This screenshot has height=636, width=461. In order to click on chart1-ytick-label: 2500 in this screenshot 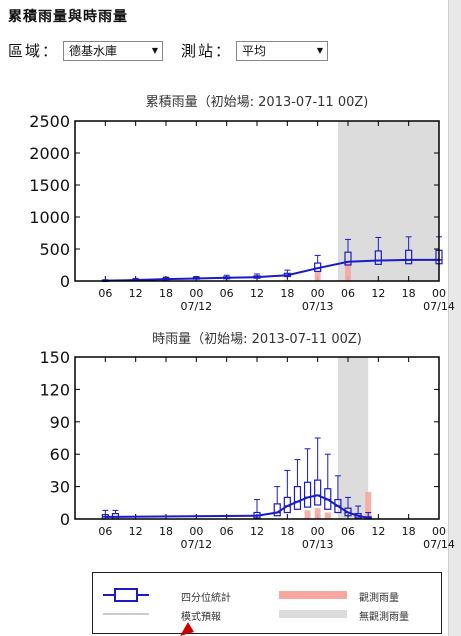, I will do `click(49, 121)`.